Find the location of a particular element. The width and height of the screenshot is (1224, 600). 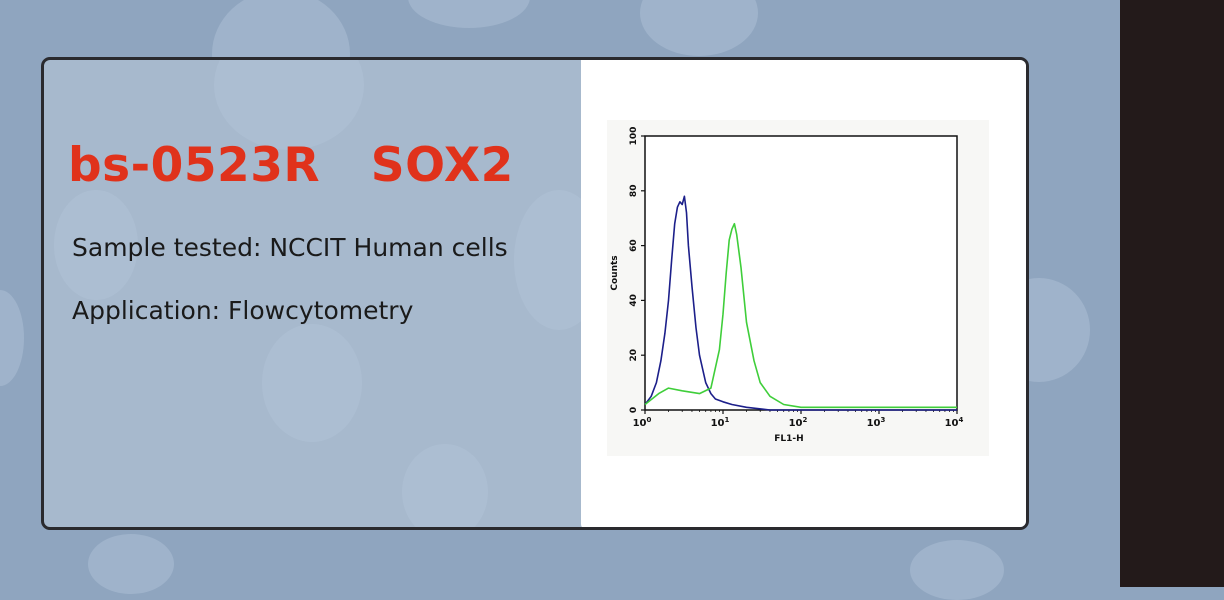

control-histogram-curve is located at coordinates (800, 303).